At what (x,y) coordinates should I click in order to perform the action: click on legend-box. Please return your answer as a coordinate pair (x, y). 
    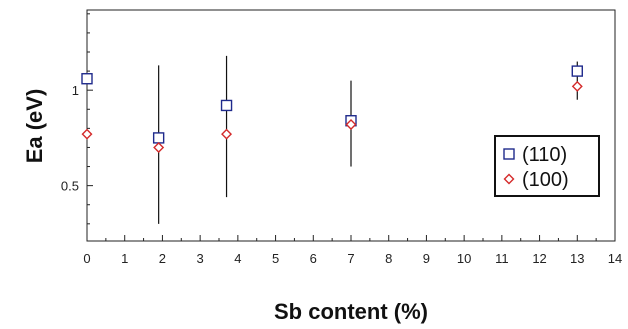
    Looking at the image, I should click on (547, 166).